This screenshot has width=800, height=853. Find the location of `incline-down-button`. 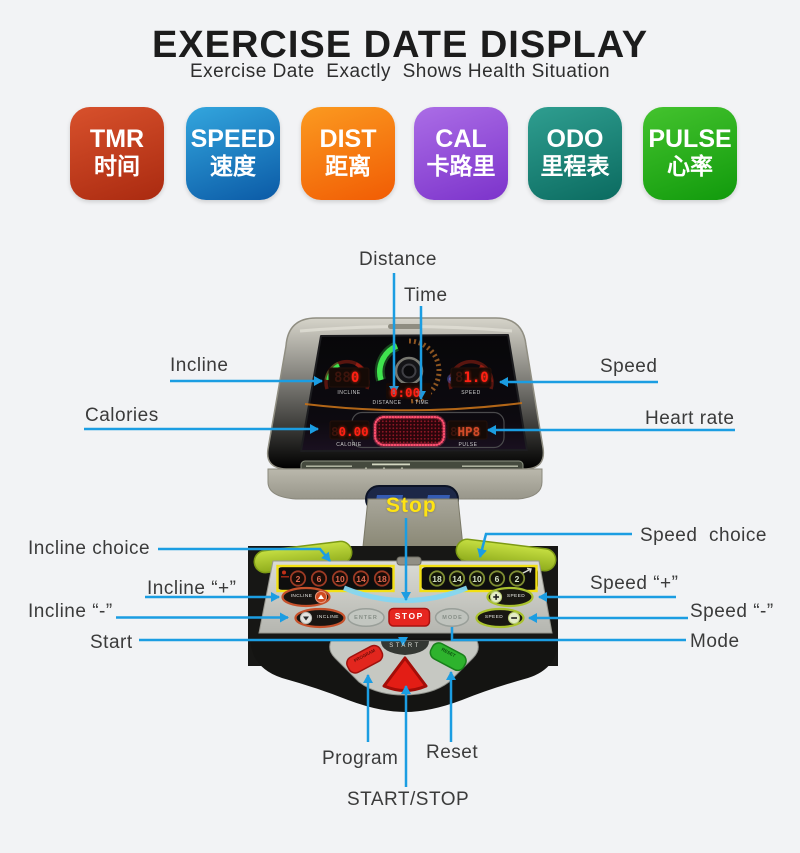

incline-down-button is located at coordinates (320, 618).